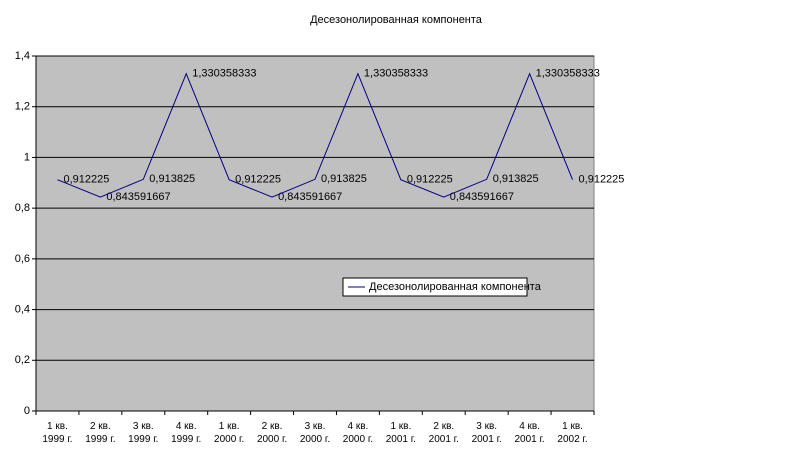 The width and height of the screenshot is (793, 460). I want to click on legend-label: Десезонолированная компонента, so click(455, 287).